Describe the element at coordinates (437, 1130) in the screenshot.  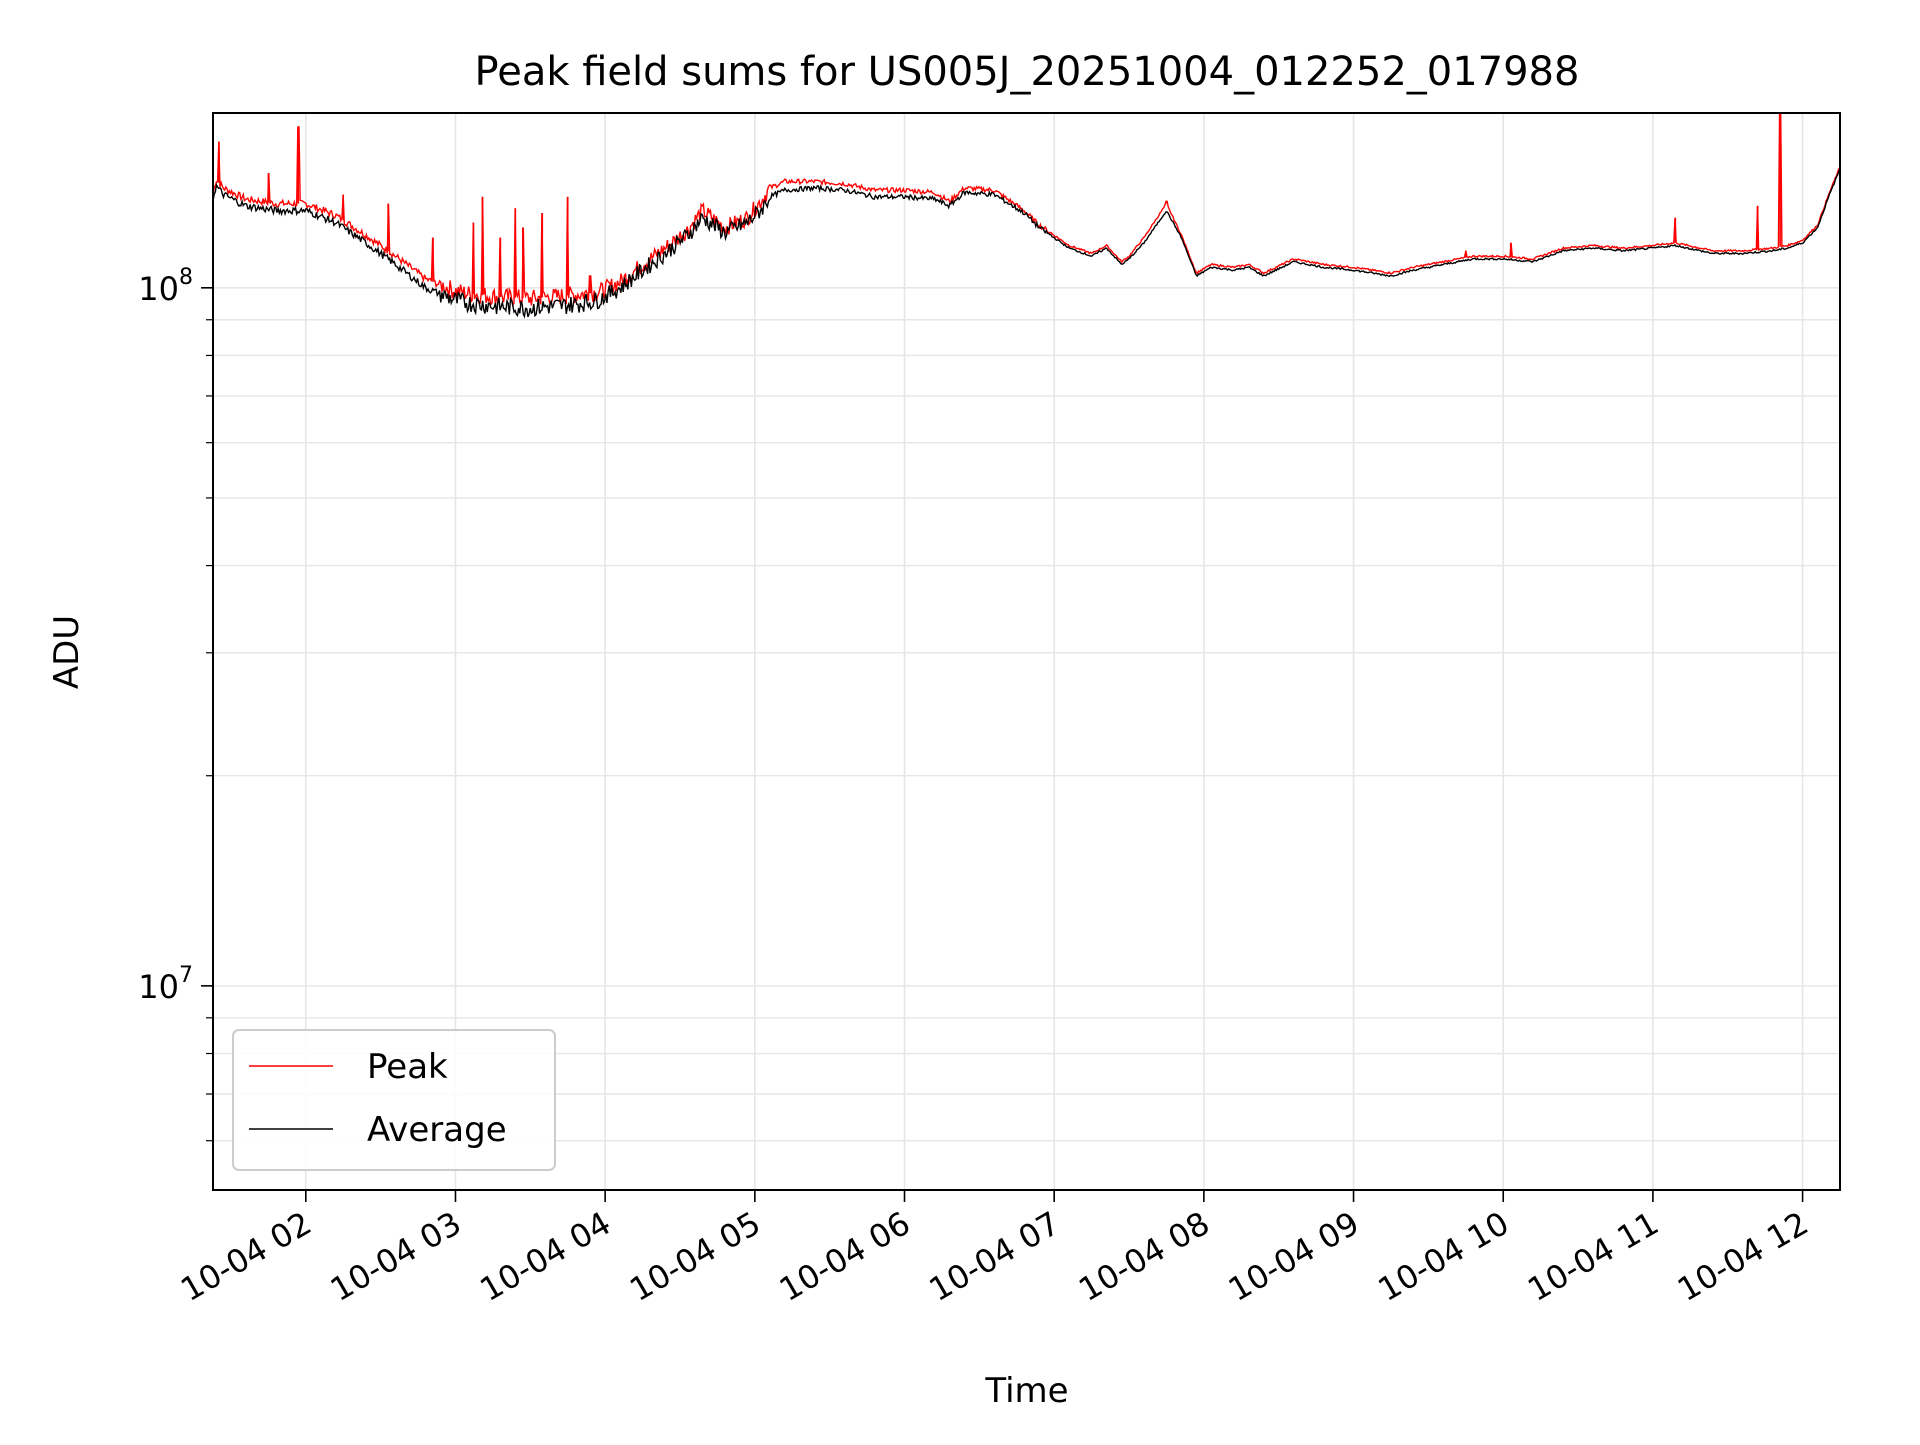
I see `legend-label-average: Average` at that location.